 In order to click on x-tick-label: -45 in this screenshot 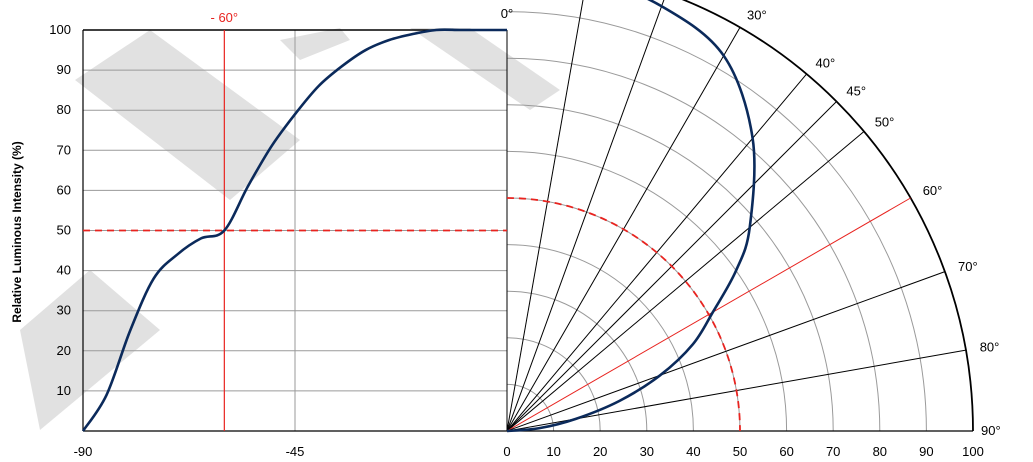, I will do `click(295, 451)`.